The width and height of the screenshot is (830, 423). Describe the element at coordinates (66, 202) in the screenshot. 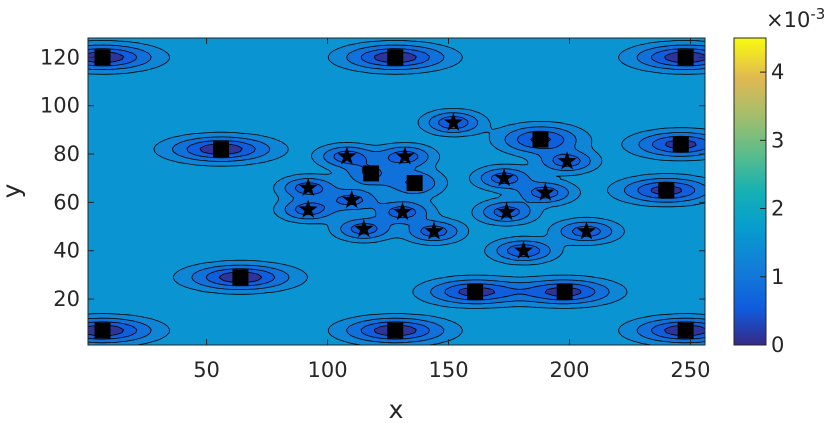

I see `y-tick-label: 60` at that location.